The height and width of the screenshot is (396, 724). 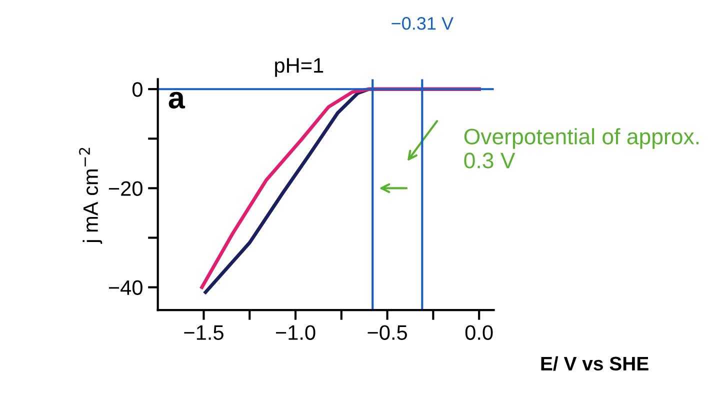 What do you see at coordinates (177, 100) in the screenshot?
I see `annotation: a` at bounding box center [177, 100].